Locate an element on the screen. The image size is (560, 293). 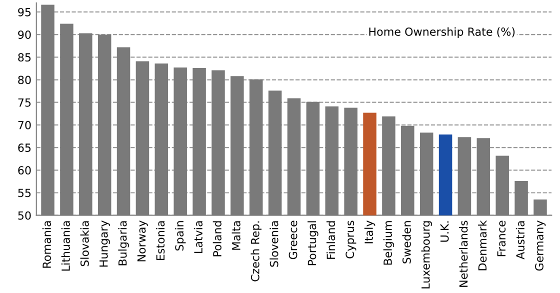
x-tick-label: Belgium is located at coordinates (388, 243).